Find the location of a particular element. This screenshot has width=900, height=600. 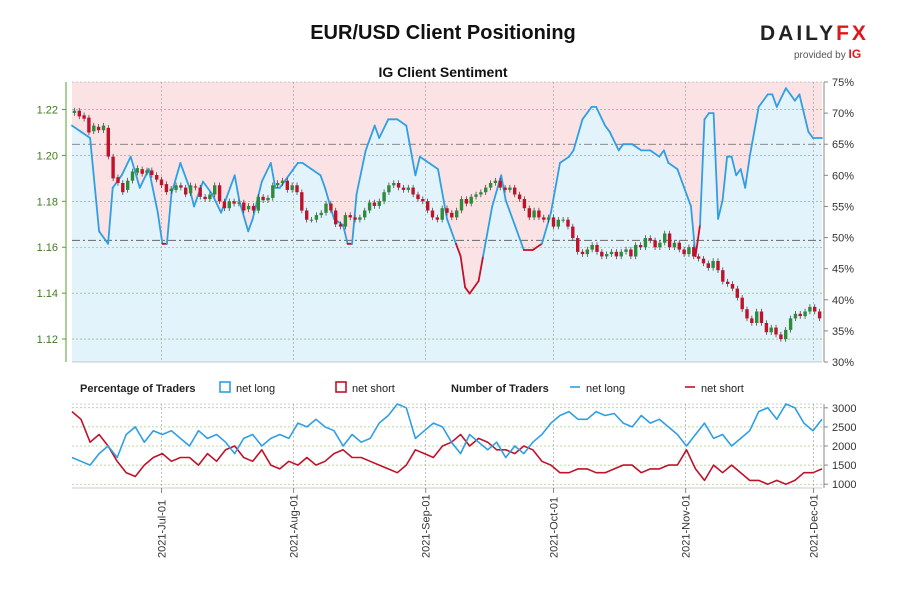

dailyfx-logo: DAILYFX provided by IG is located at coordinates (815, 41).